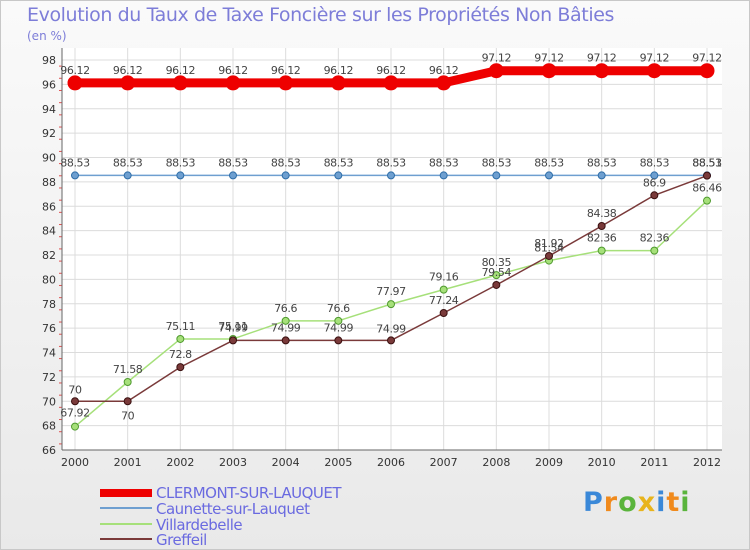  Describe the element at coordinates (180, 354) in the screenshot. I see `data-label-greffeil: 72.8` at that location.